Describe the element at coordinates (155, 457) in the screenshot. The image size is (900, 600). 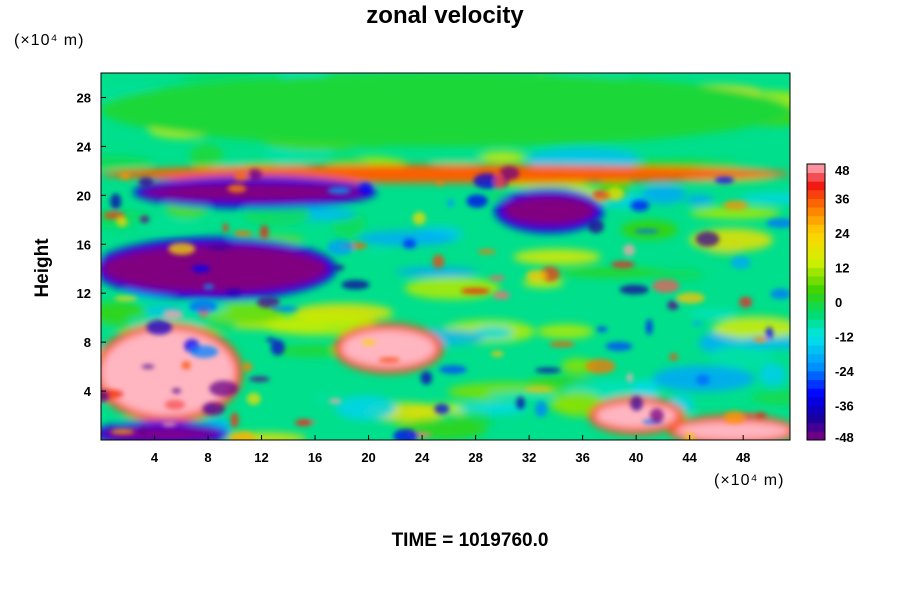
I see `x-tick-label: 4` at that location.